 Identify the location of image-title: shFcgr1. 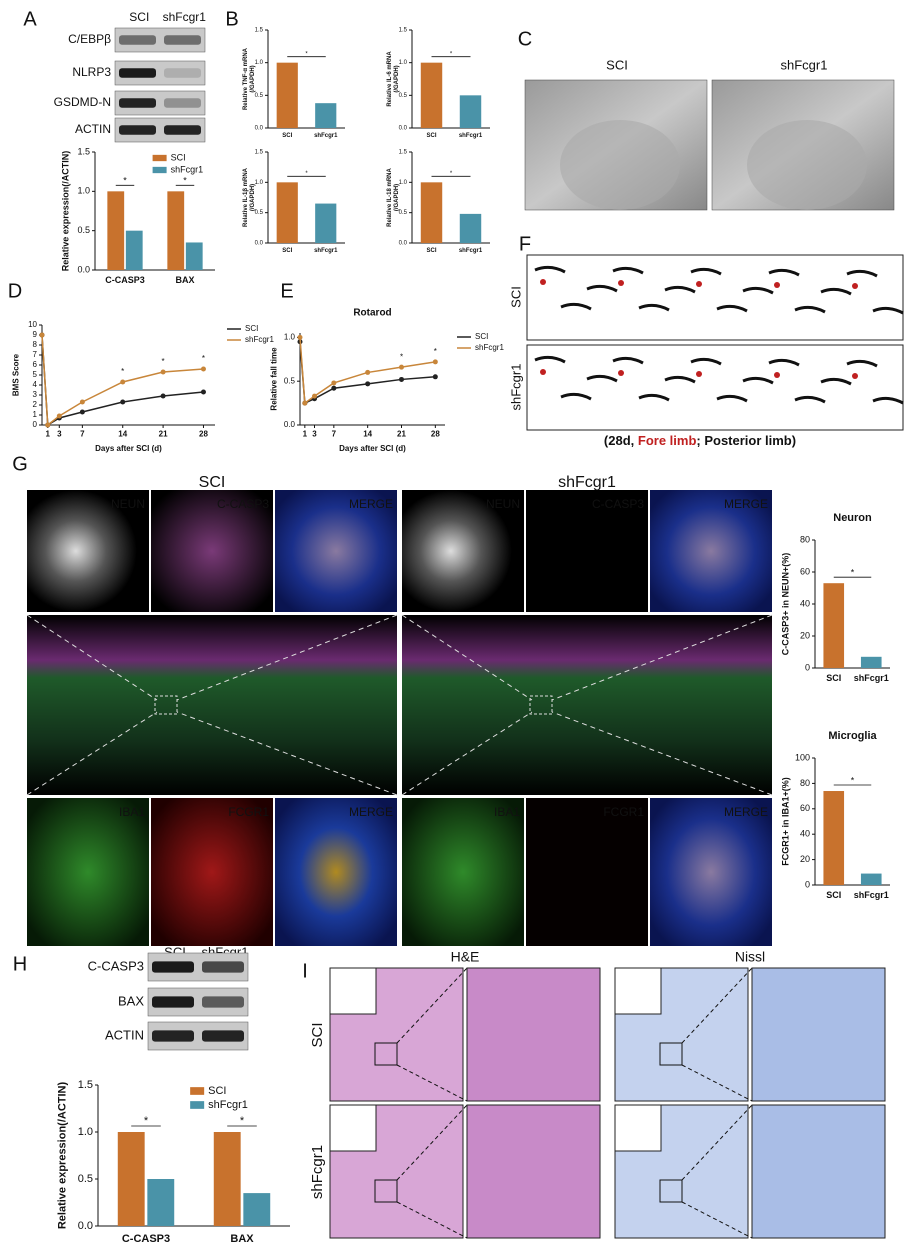
(804, 64).